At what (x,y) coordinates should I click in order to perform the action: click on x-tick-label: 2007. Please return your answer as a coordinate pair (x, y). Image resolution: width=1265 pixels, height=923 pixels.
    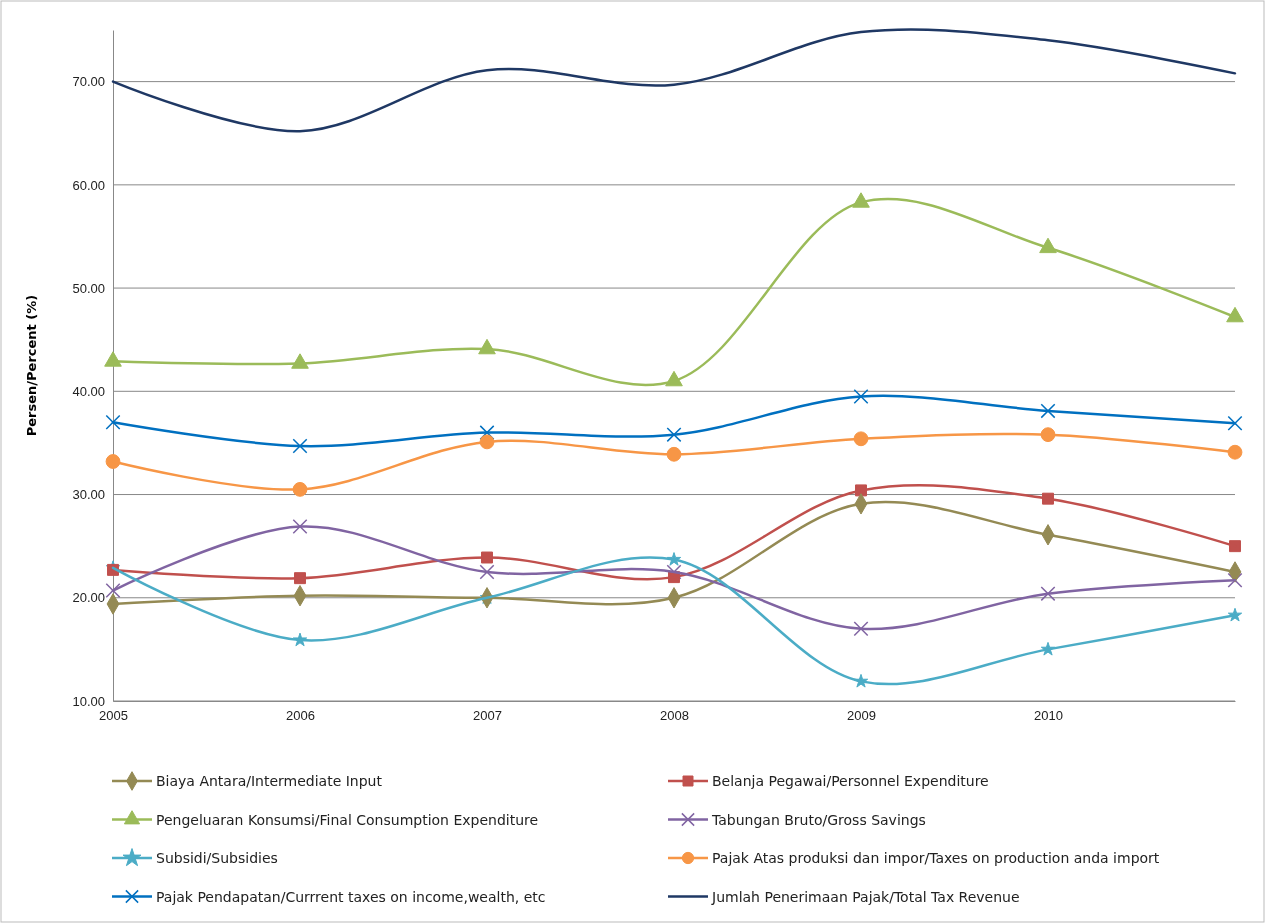
    Looking at the image, I should click on (487, 716).